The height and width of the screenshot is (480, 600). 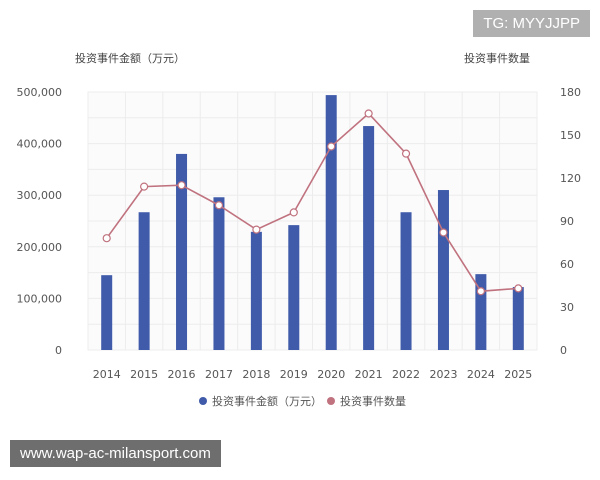 What do you see at coordinates (40, 144) in the screenshot?
I see `left-tick-label: 400,000` at bounding box center [40, 144].